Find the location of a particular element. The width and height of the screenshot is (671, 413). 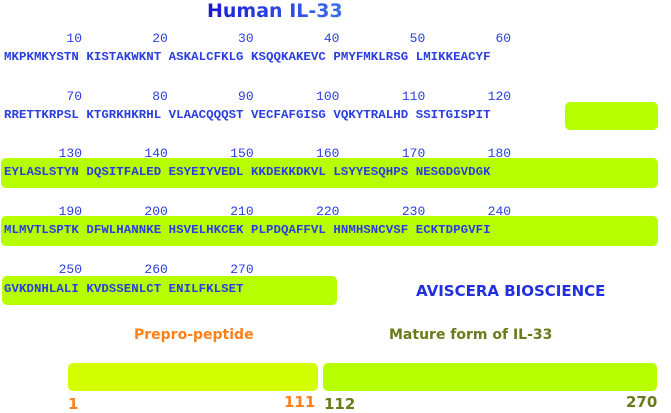

prepro-label: Prepro-peptide is located at coordinates (194, 335).